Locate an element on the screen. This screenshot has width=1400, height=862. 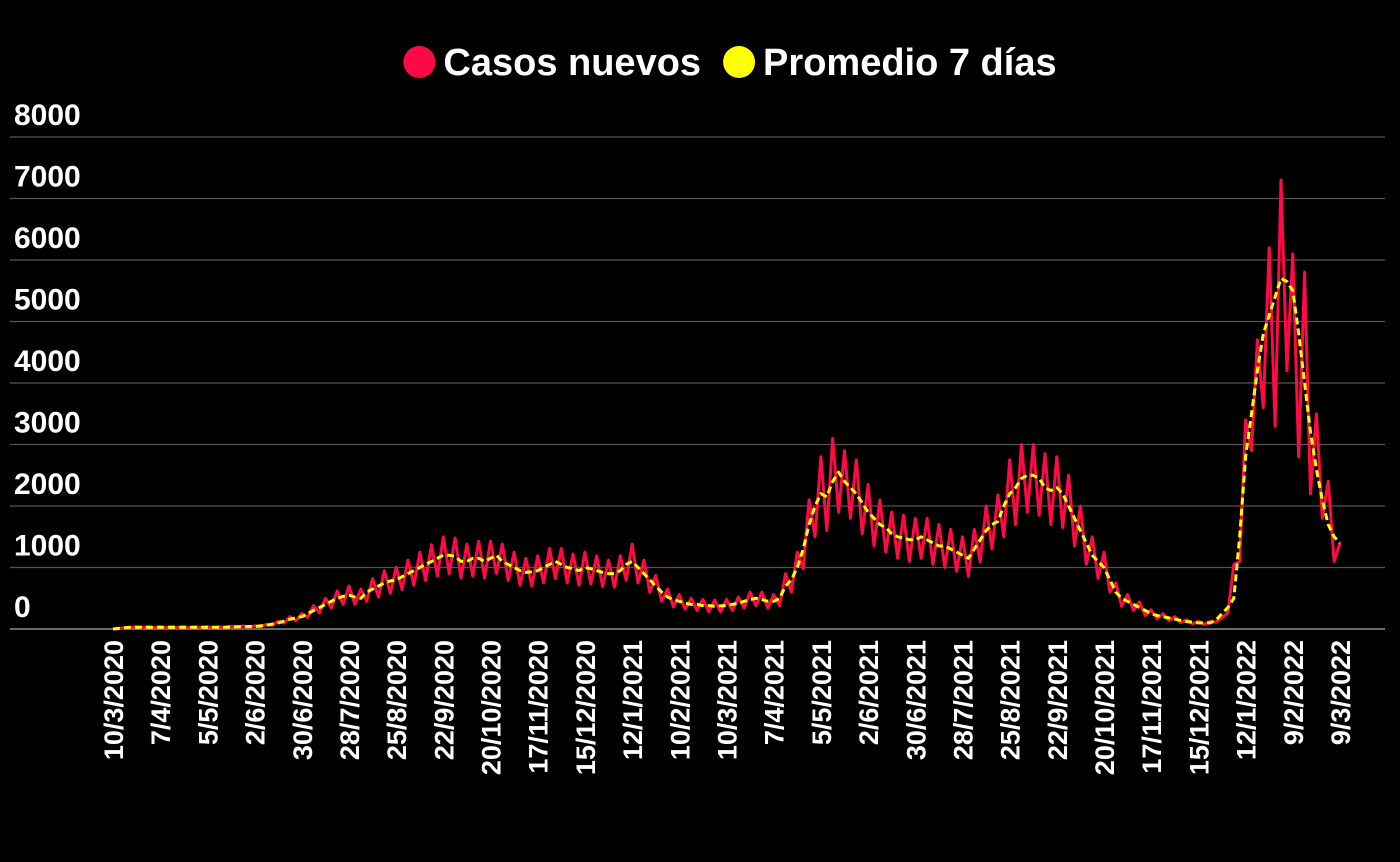
y-tick-label: 4000 is located at coordinates (47, 361).